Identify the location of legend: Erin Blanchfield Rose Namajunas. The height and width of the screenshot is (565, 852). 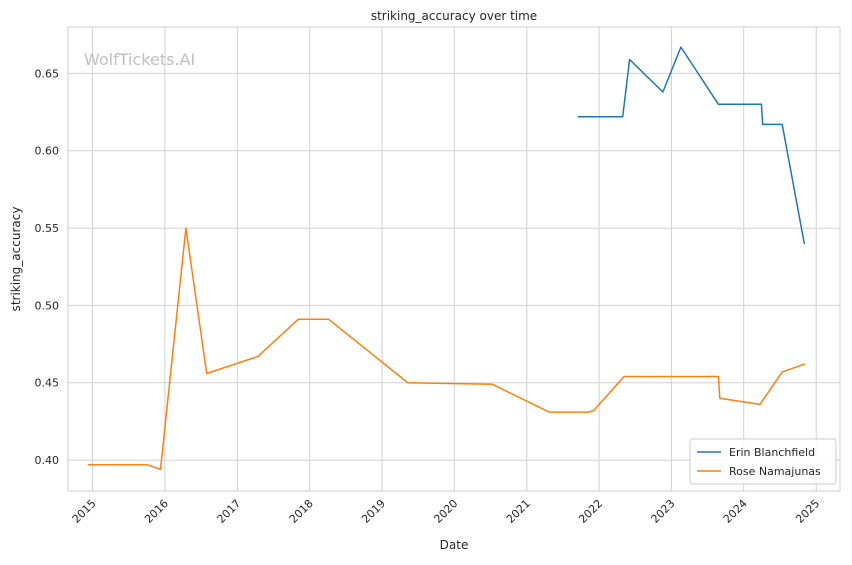
(763, 461).